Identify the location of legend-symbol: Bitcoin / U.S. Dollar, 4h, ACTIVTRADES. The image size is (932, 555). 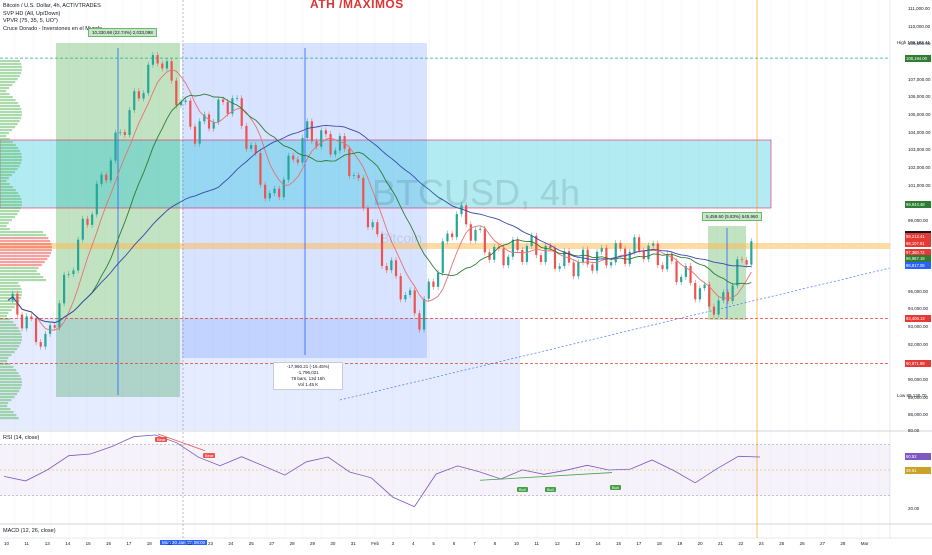
(52, 6).